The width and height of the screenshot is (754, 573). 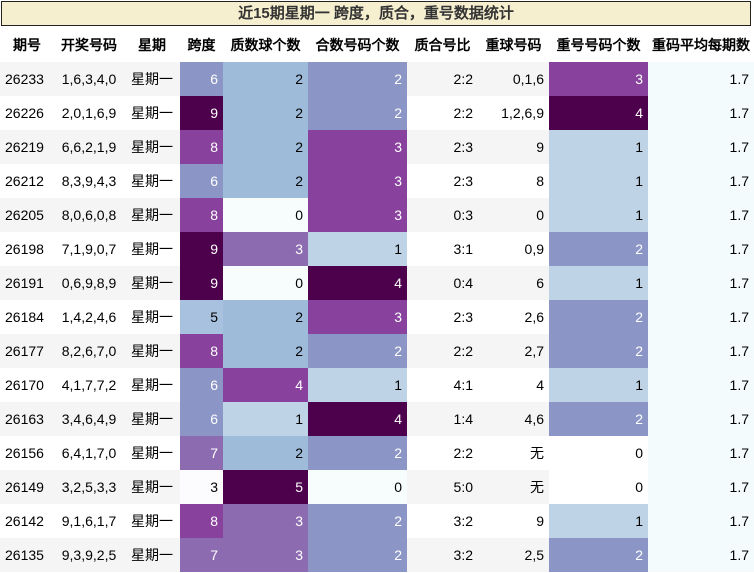 What do you see at coordinates (357, 45) in the screenshot?
I see `header-composite-count: 合数号码个数` at bounding box center [357, 45].